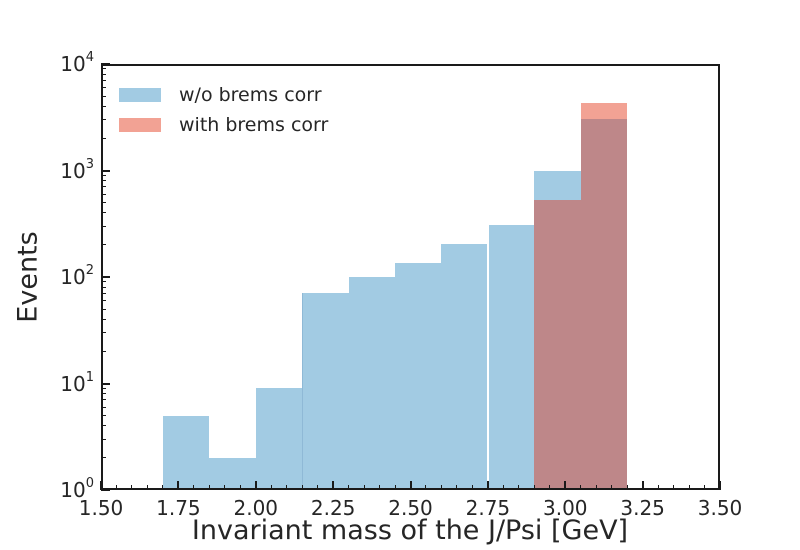 This screenshot has height=550, width=800. Describe the element at coordinates (77, 63) in the screenshot. I see `y-tick-label: 10⁴` at that location.